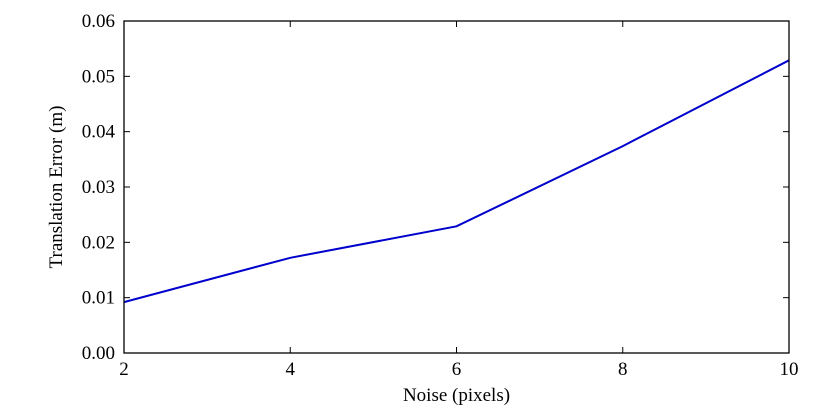  What do you see at coordinates (99, 132) in the screenshot?
I see `y-tick-label: 0.04` at bounding box center [99, 132].